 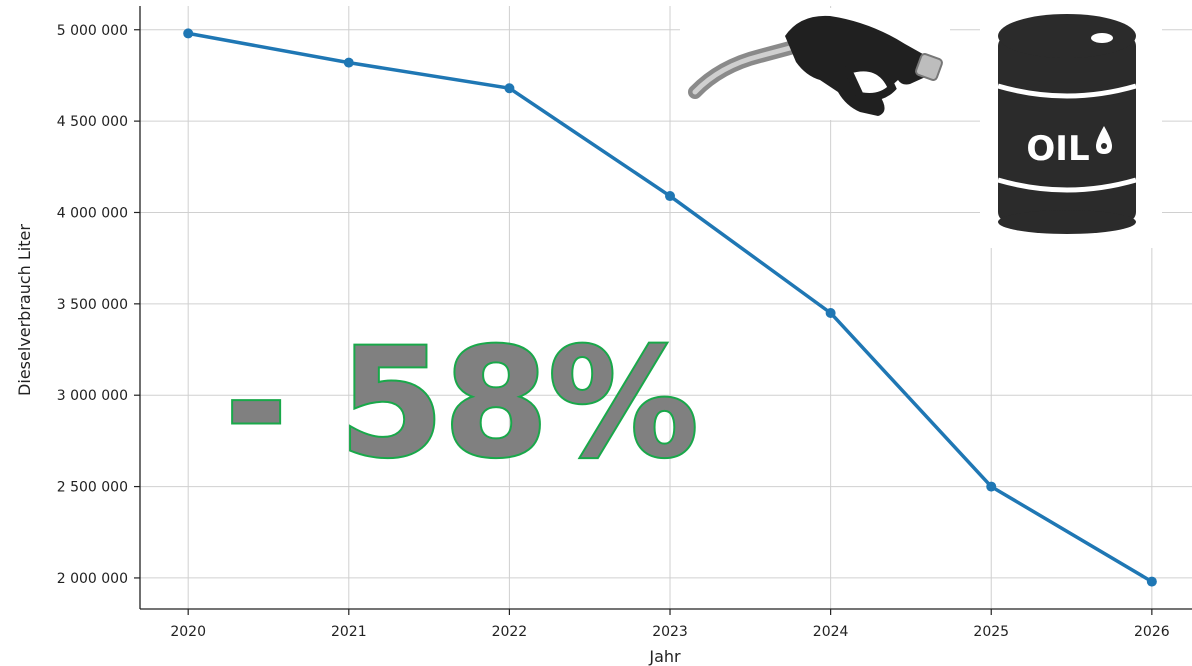 What do you see at coordinates (92, 213) in the screenshot?
I see `y-tick-label: 4 000 000` at bounding box center [92, 213].